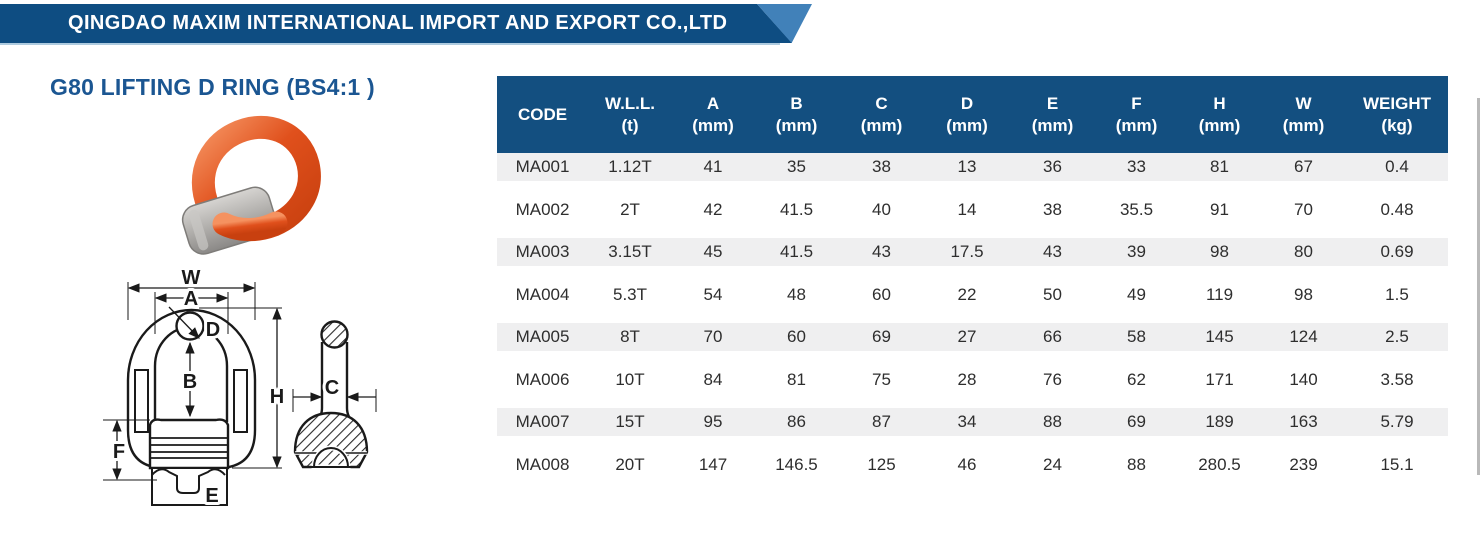  Describe the element at coordinates (967, 251) in the screenshot. I see `table-cell: 17.5` at that location.